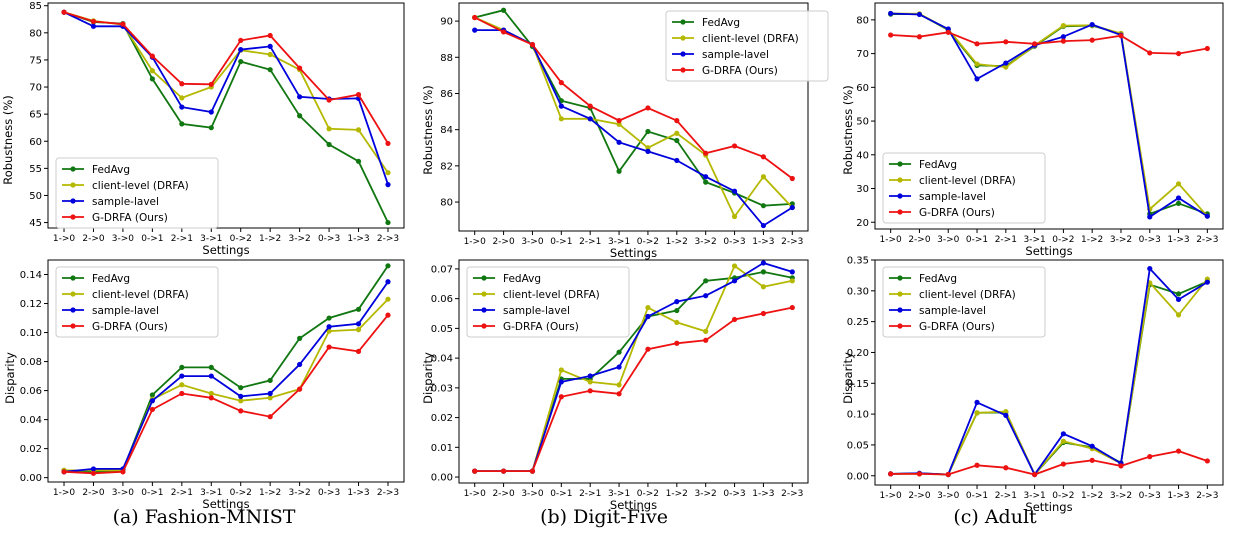 The image size is (1233, 537). Describe the element at coordinates (35, 196) in the screenshot. I see `y-tick-label: 50` at that location.